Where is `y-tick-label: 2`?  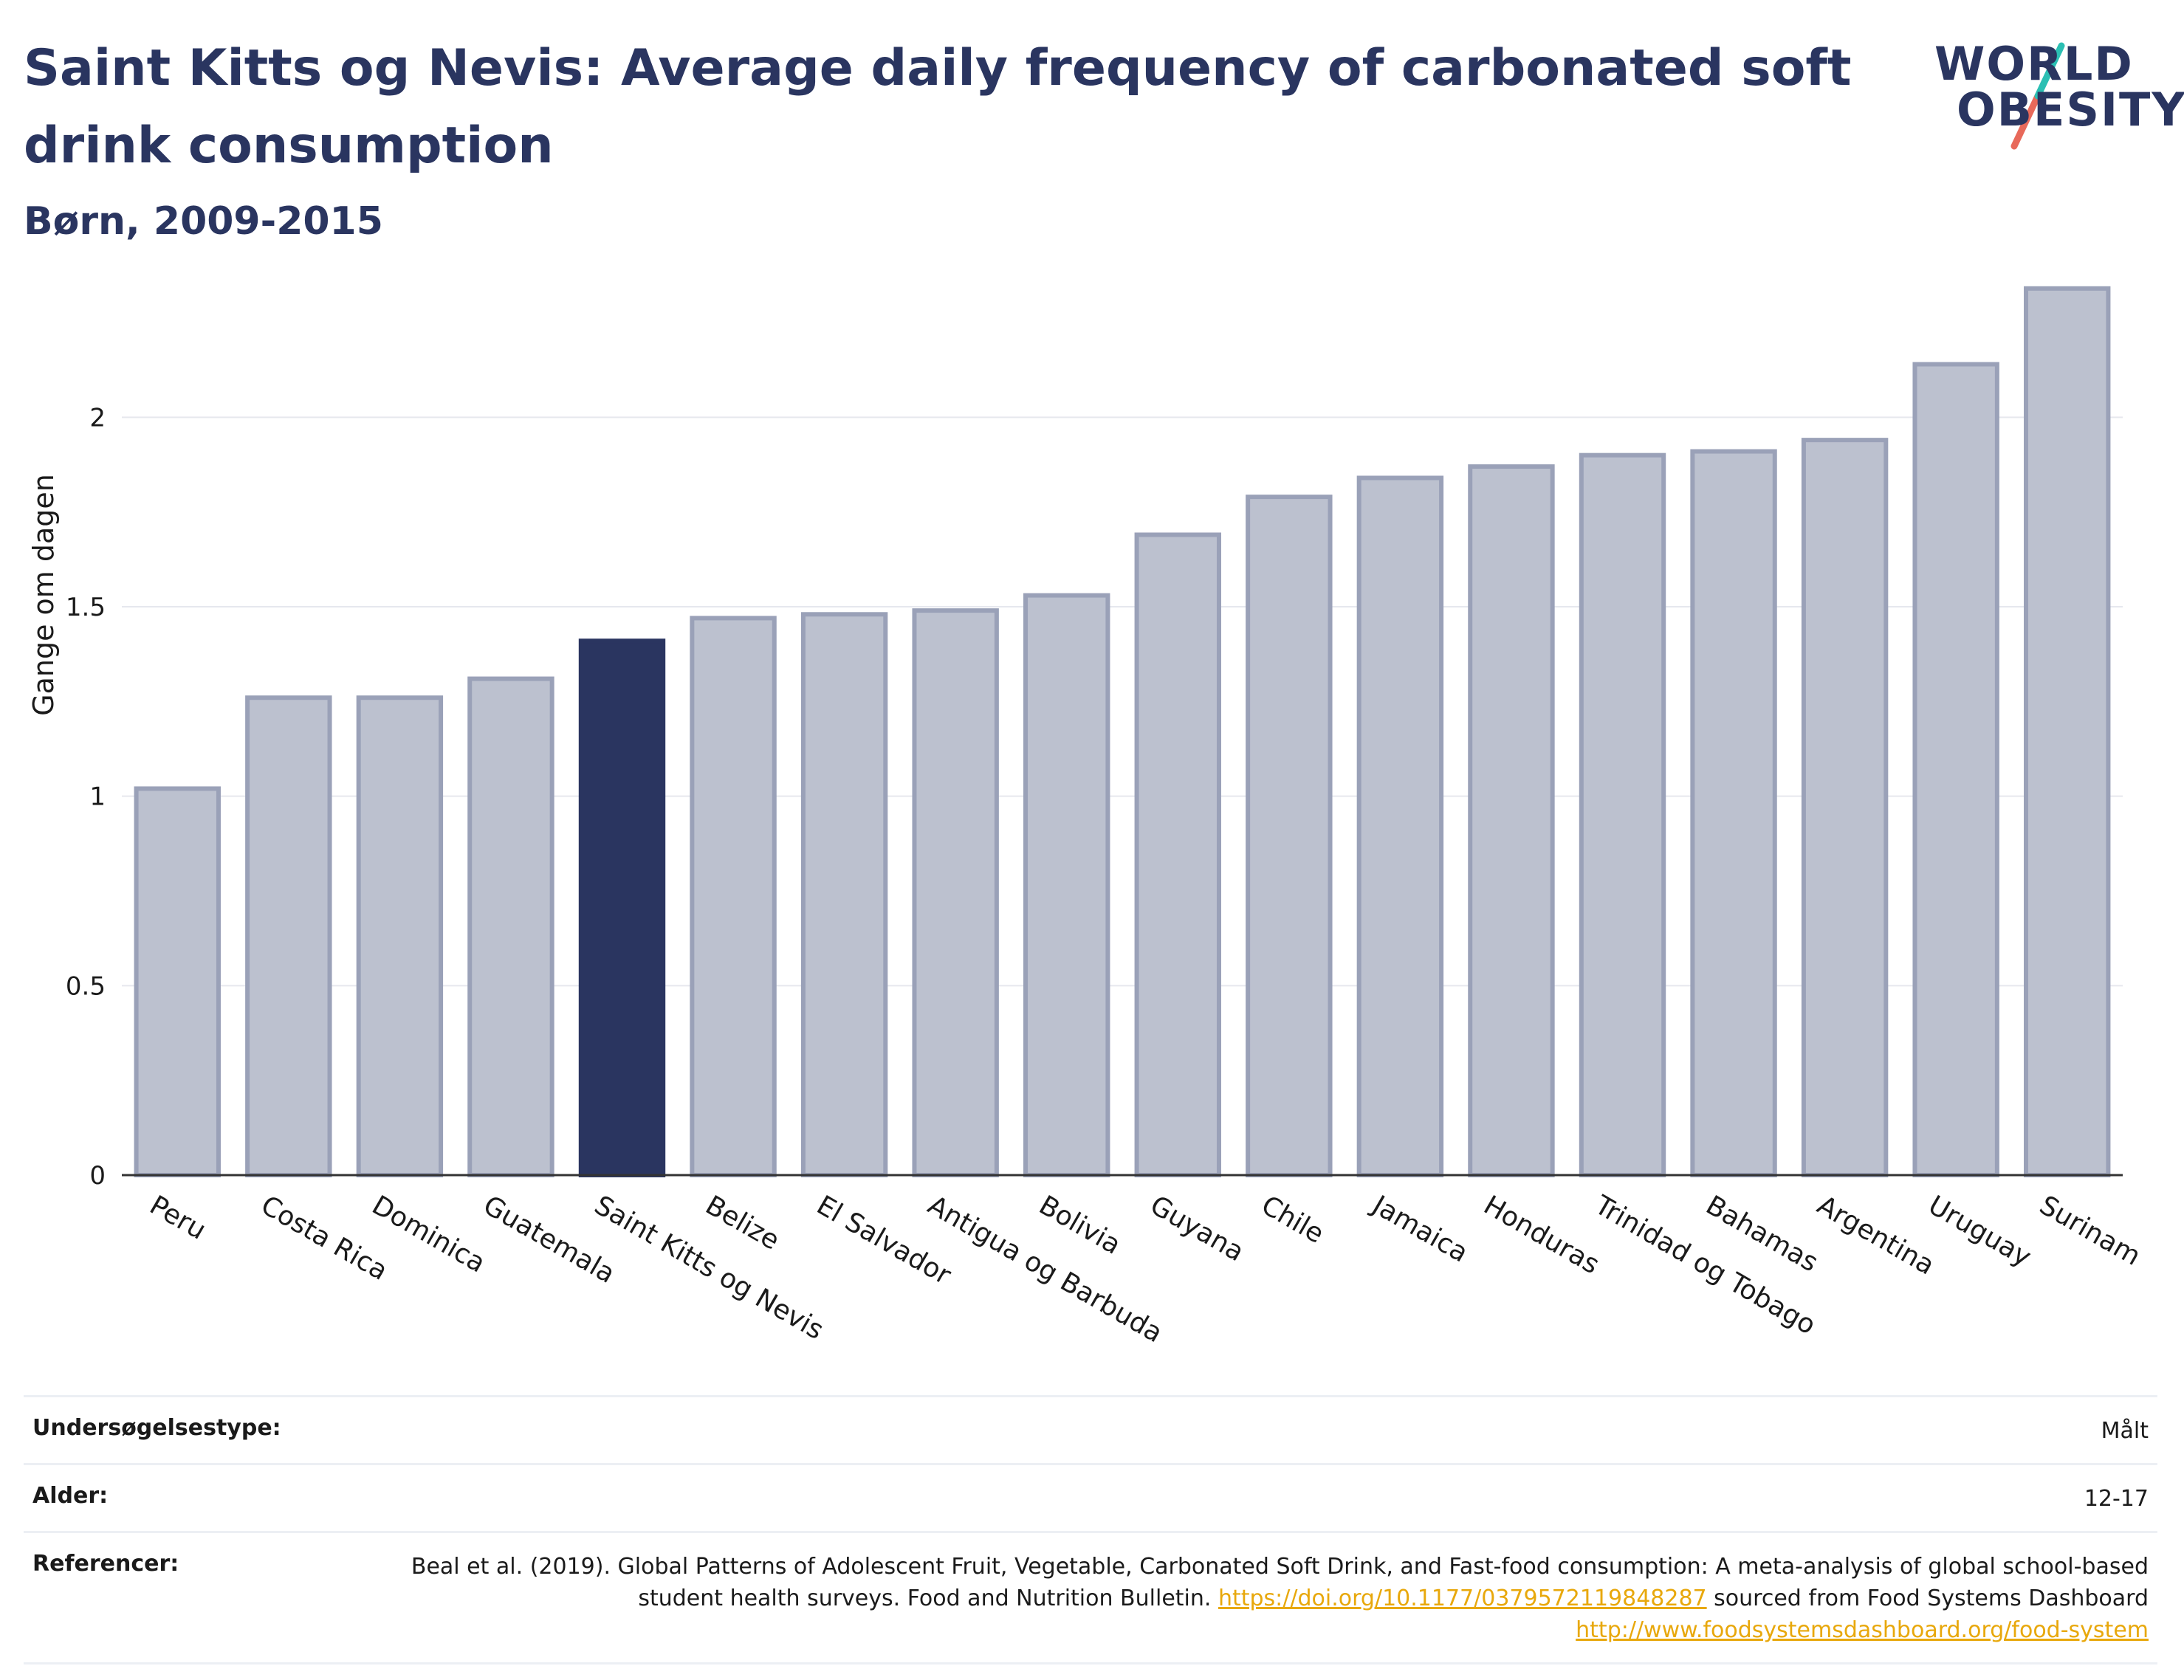
y-tick-label: 2 is located at coordinates (98, 418).